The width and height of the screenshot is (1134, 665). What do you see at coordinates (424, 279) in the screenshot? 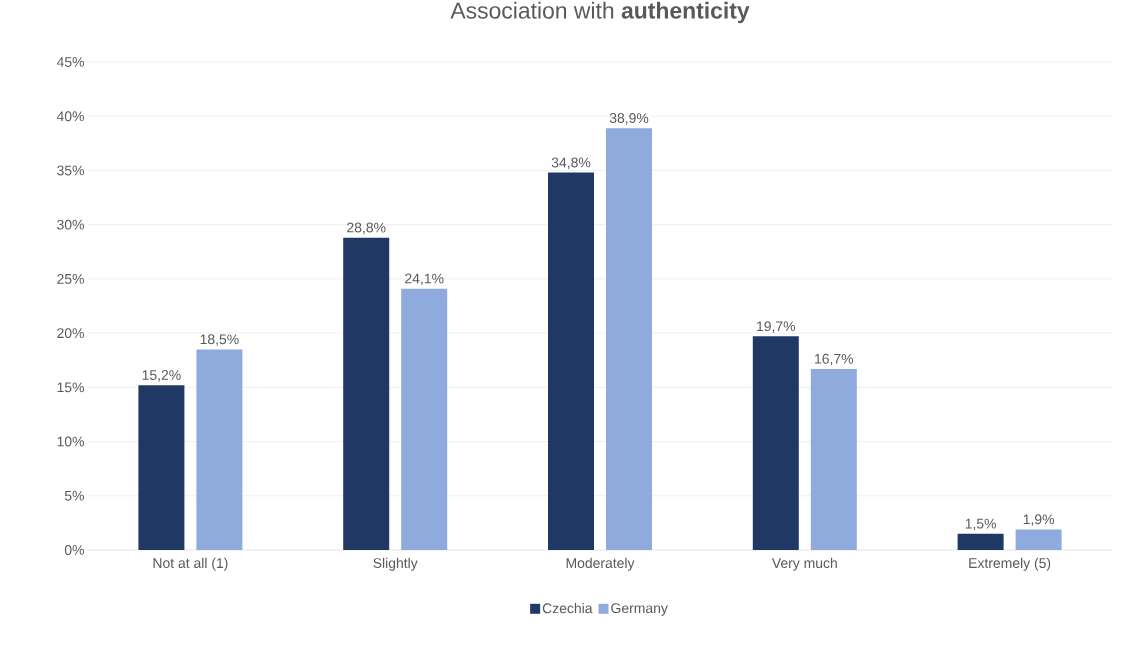
I see `data-label: 24,1%` at bounding box center [424, 279].